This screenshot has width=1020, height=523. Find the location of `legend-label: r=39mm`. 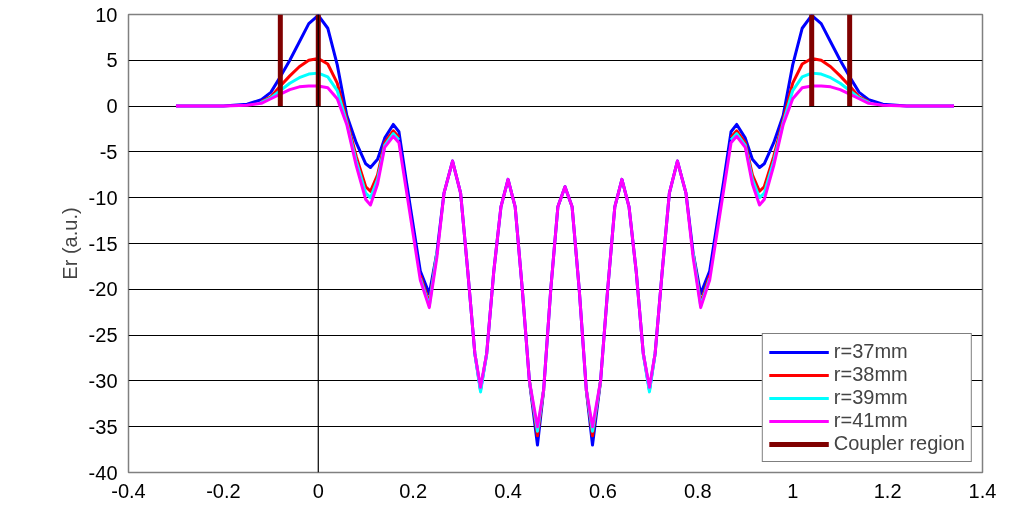

legend-label: r=39mm is located at coordinates (870, 397).